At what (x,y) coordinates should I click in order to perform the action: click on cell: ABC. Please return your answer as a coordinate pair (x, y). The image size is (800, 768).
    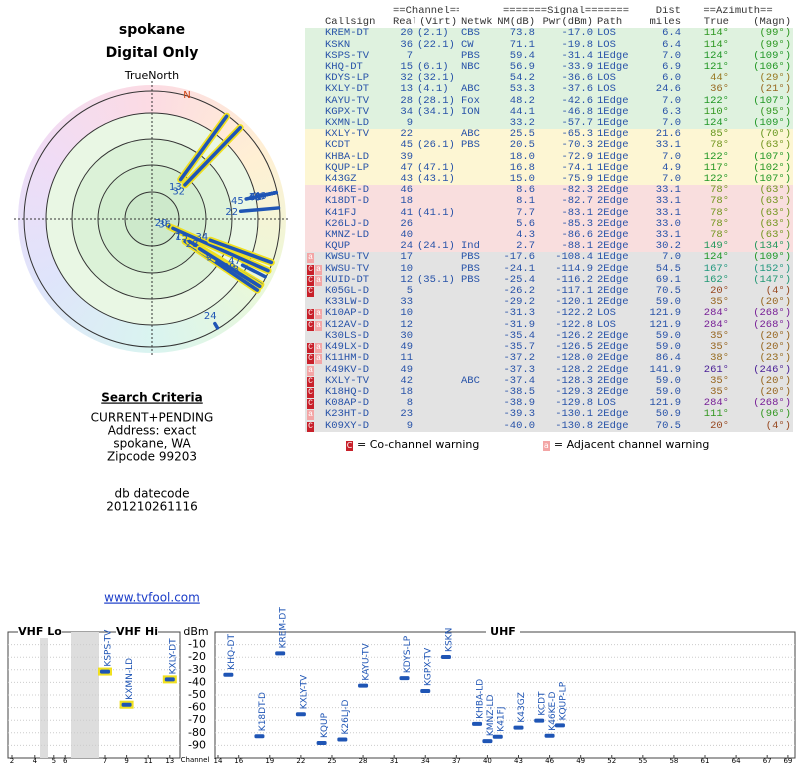
    Looking at the image, I should click on (470, 135).